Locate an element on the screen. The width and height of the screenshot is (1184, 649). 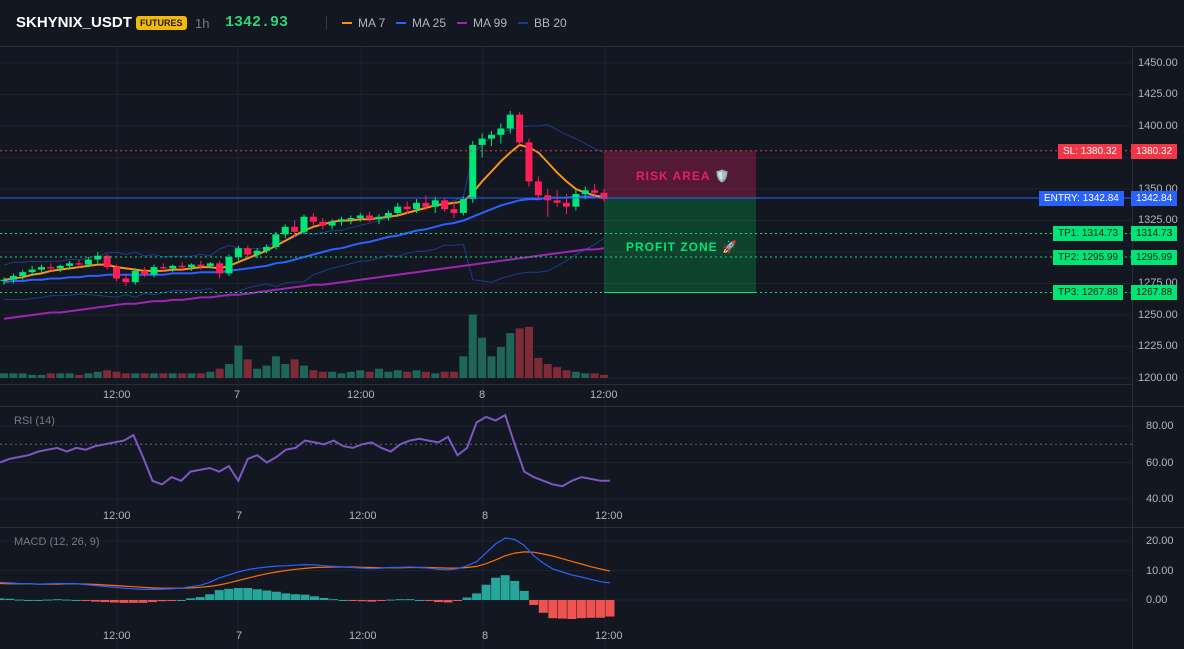
profit-zone is located at coordinates (680, 245).